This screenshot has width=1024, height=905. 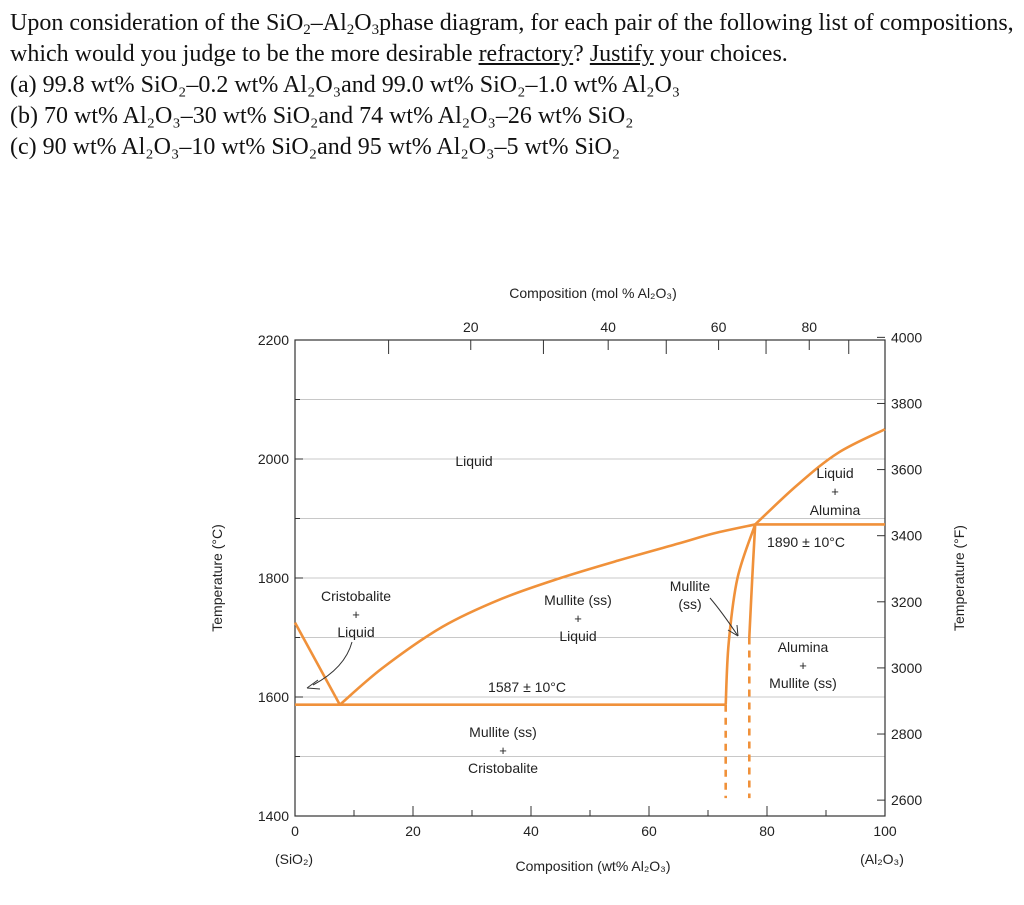 I want to click on label-mullite-ss-2: (ss), so click(x=689, y=604).